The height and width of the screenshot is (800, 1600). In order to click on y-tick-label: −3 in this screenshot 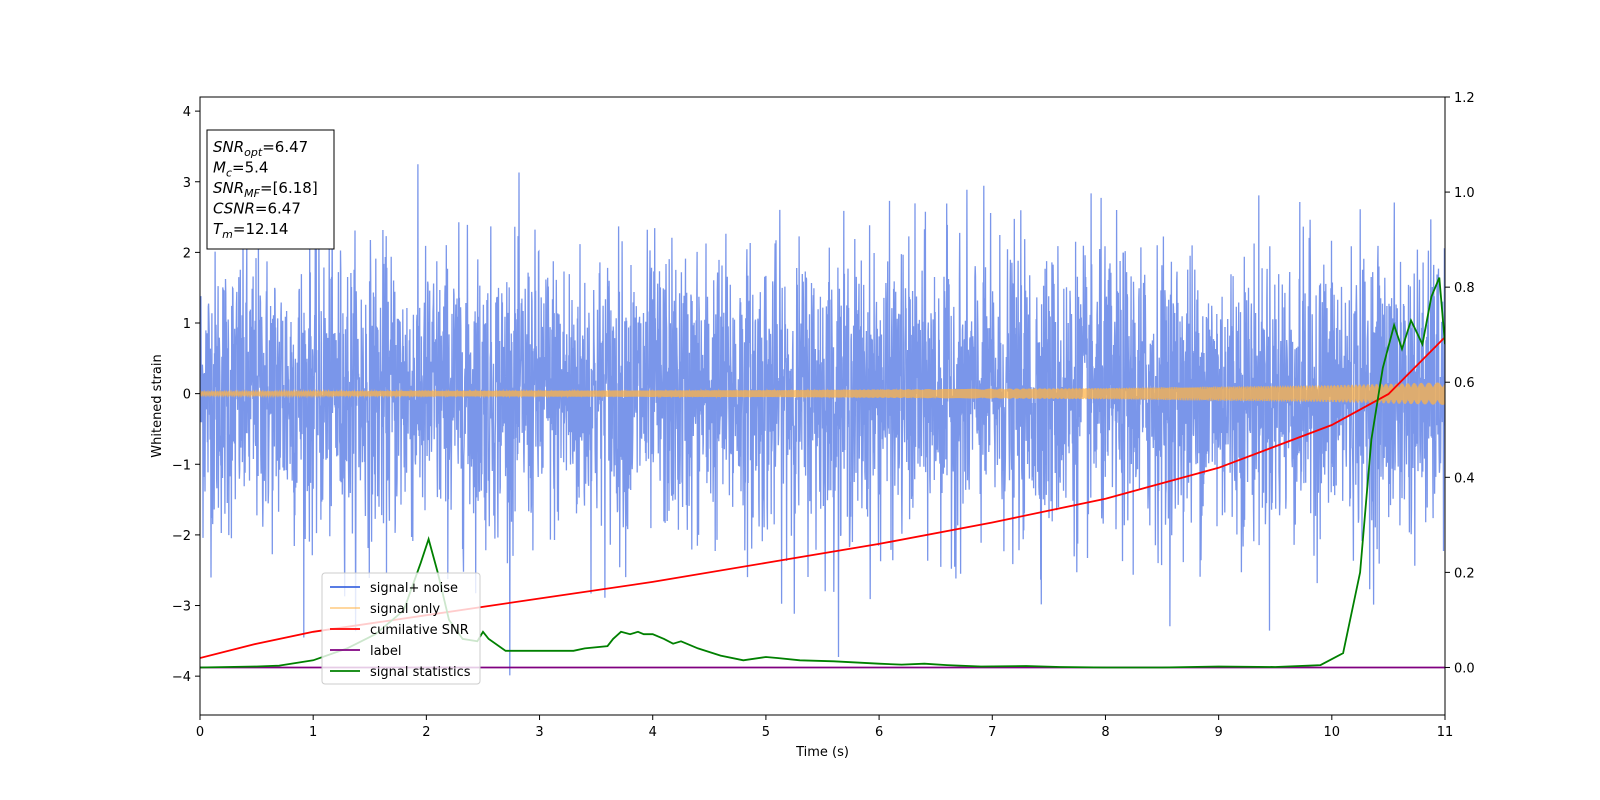, I will do `click(181, 607)`.